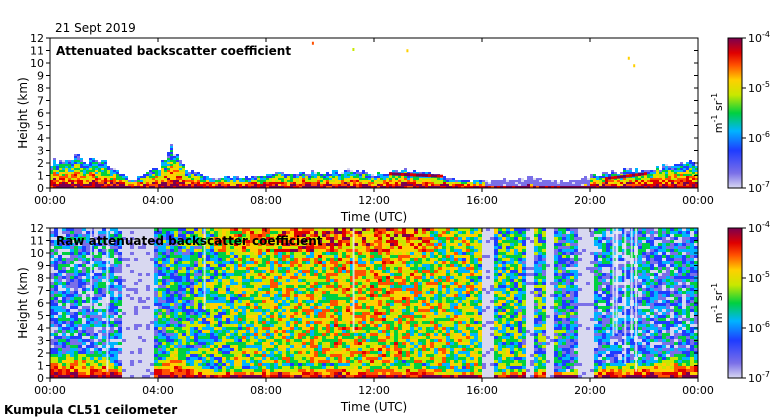 Image resolution: width=780 pixels, height=420 pixels. I want to click on footer-caption: Kumpula CL51 ceilometer, so click(90, 410).